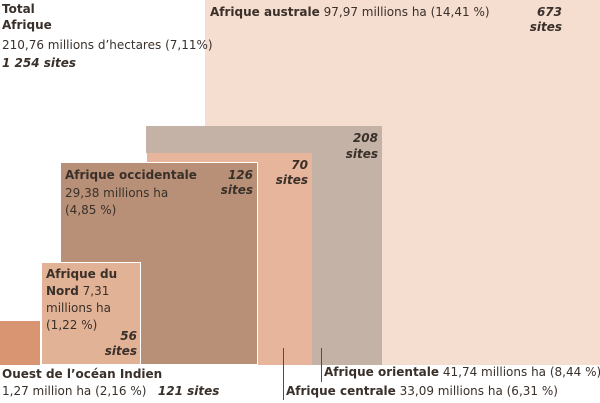  I want to click on total-title-line2: Afrique, so click(27, 25).